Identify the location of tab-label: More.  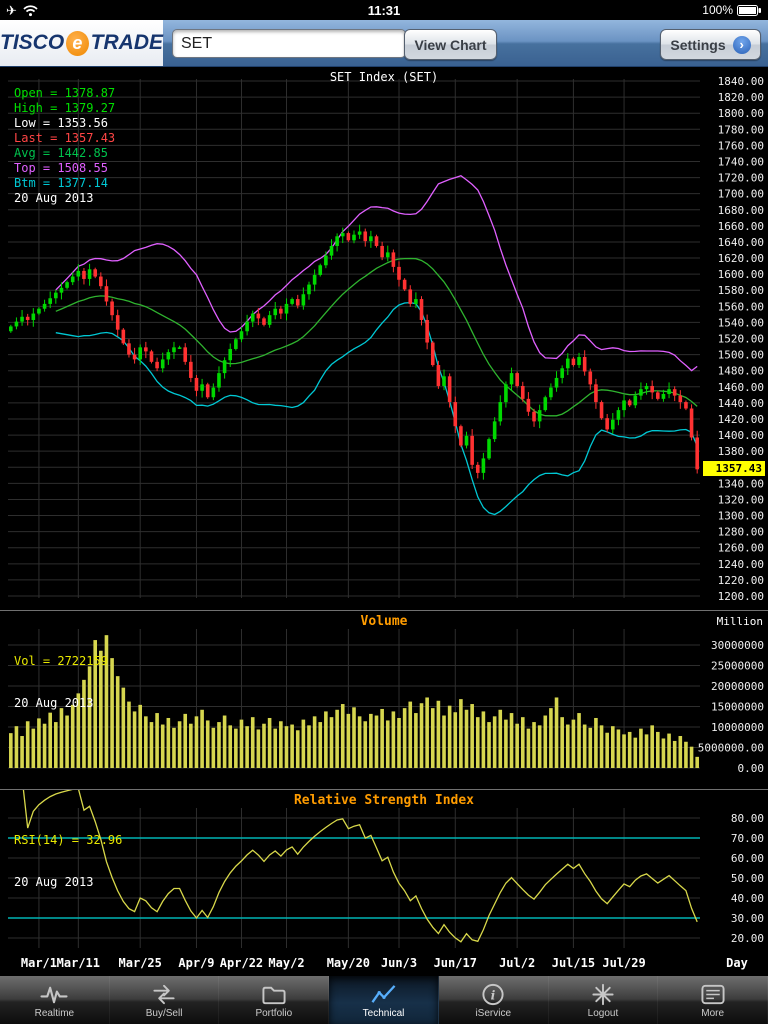
(713, 1013).